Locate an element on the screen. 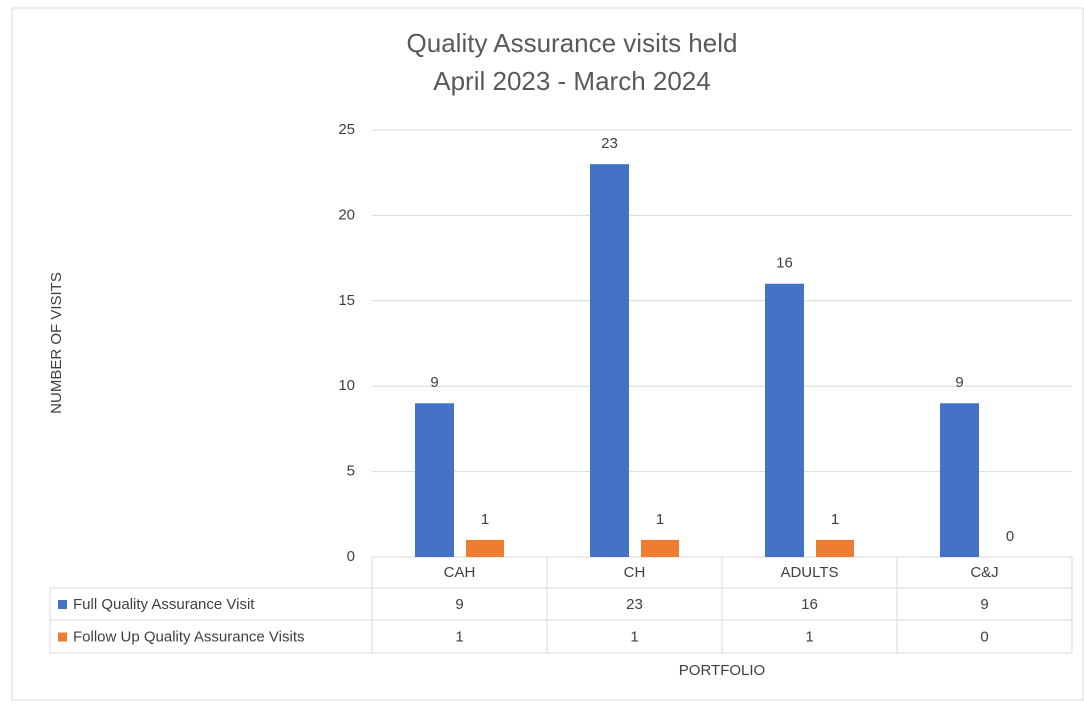 Image resolution: width=1084 pixels, height=704 pixels. table-value: 23 is located at coordinates (634, 604).